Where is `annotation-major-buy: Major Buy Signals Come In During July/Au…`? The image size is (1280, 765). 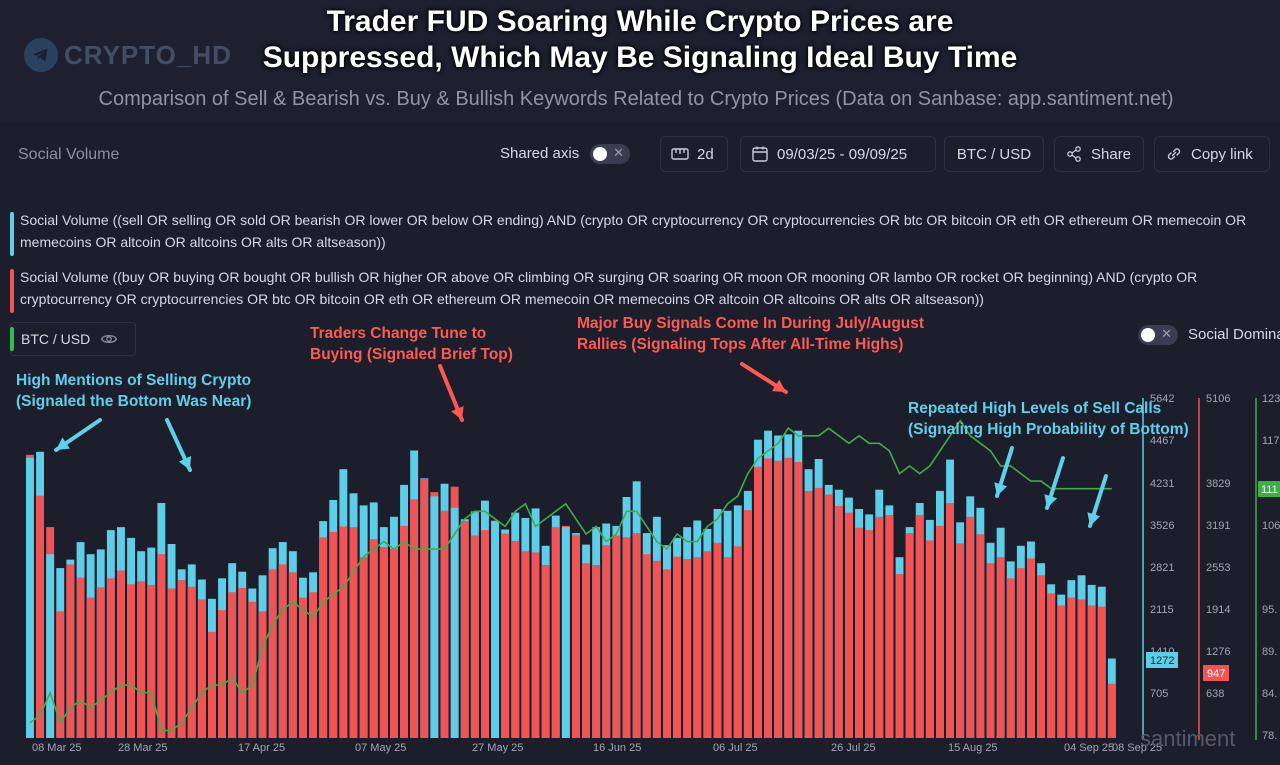 annotation-major-buy: Major Buy Signals Come In During July/Au… is located at coordinates (750, 334).